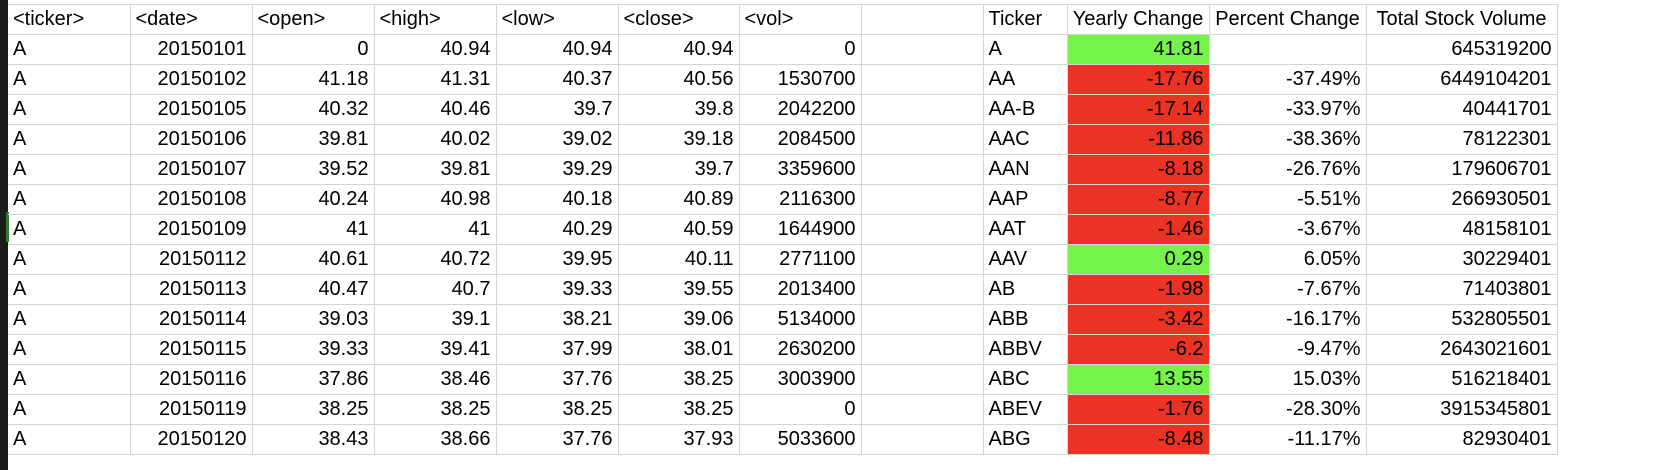  Describe the element at coordinates (1462, 349) in the screenshot. I see `summary-cell-total-volume: 2643021601` at that location.